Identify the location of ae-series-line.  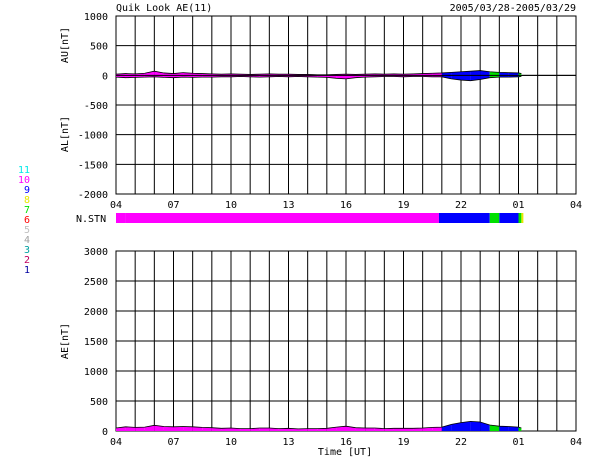
(318, 425).